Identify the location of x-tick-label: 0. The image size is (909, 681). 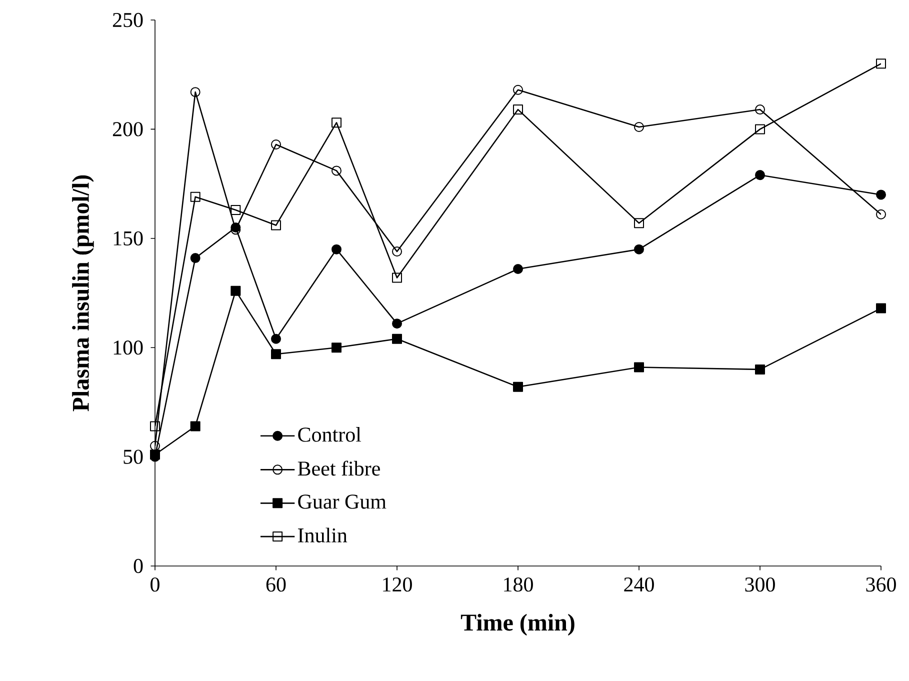
(155, 584).